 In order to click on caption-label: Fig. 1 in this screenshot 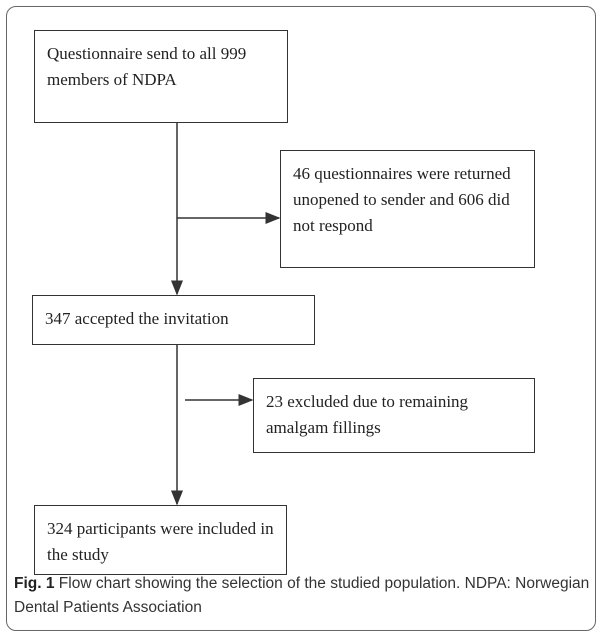, I will do `click(34, 583)`.